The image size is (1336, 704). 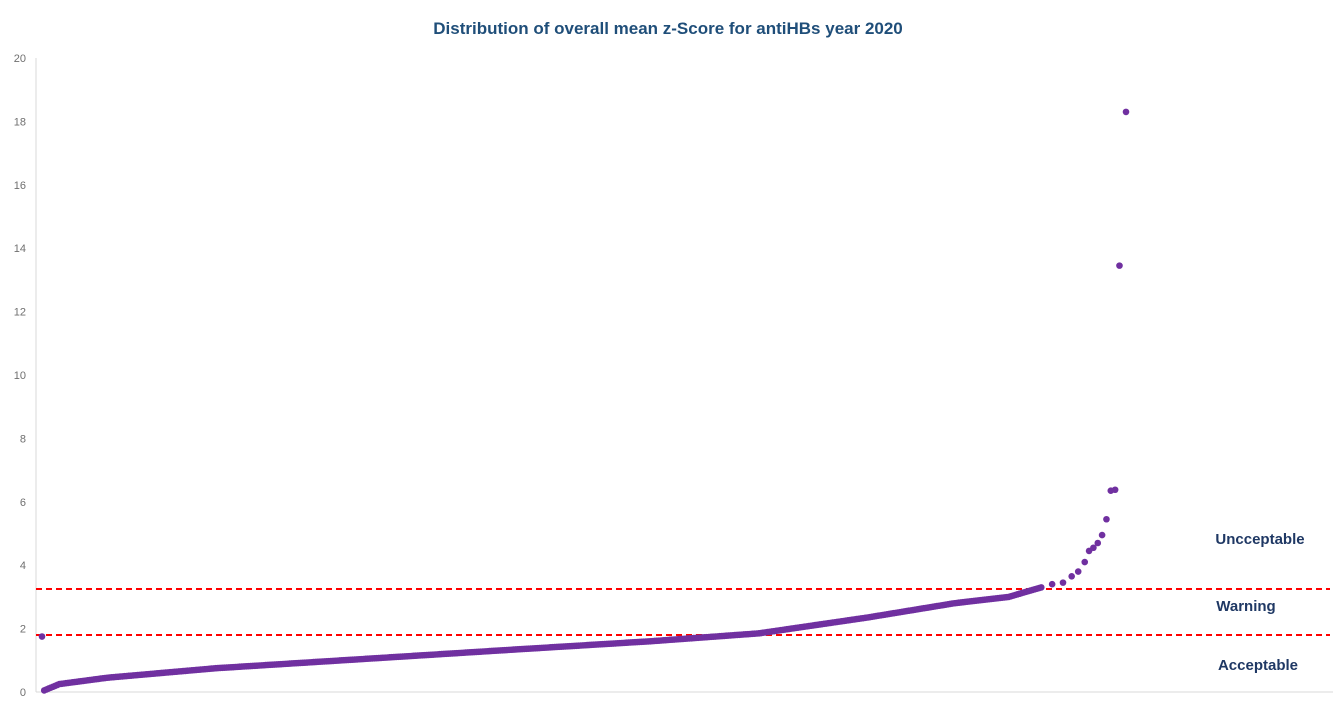 I want to click on zone-label-warning: Warning, so click(x=1245, y=606).